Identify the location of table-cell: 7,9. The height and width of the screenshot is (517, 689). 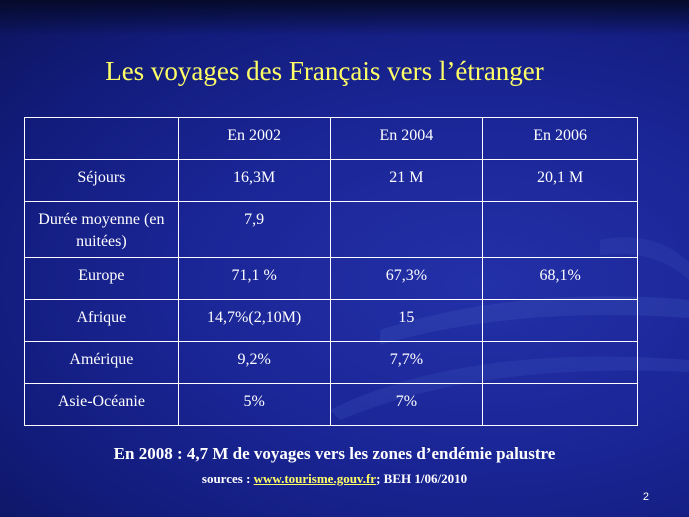
(254, 229).